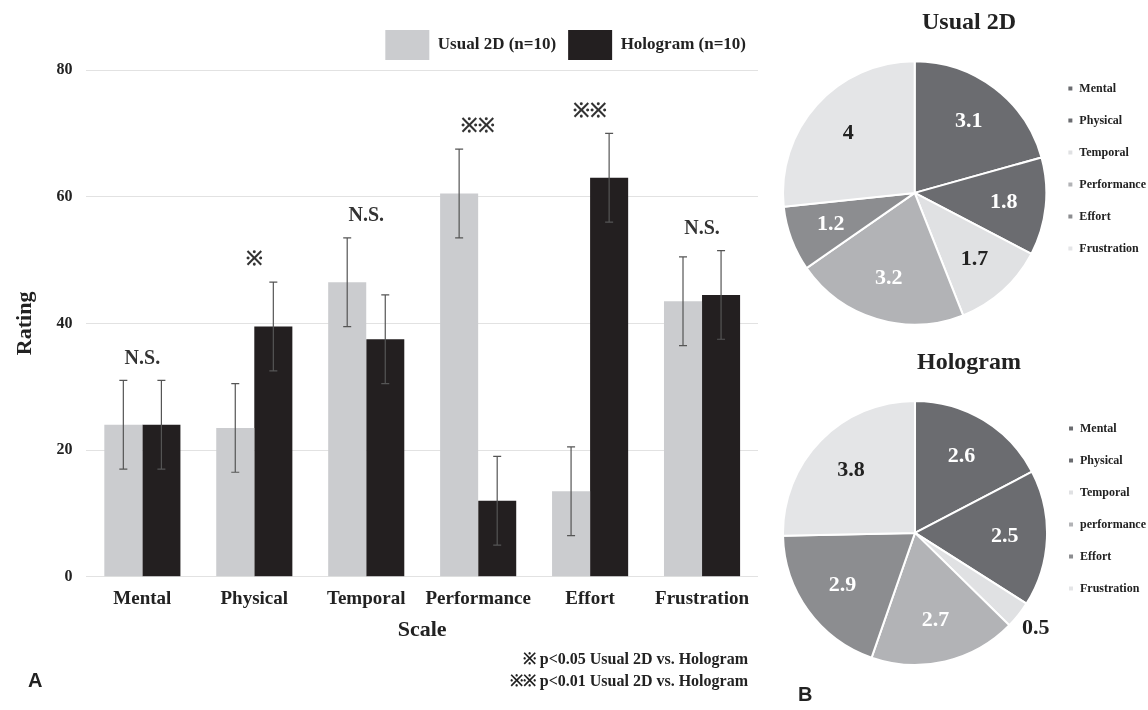 The width and height of the screenshot is (1148, 710). Describe the element at coordinates (683, 44) in the screenshot. I see `legend-label: Hologram (n=10)` at that location.